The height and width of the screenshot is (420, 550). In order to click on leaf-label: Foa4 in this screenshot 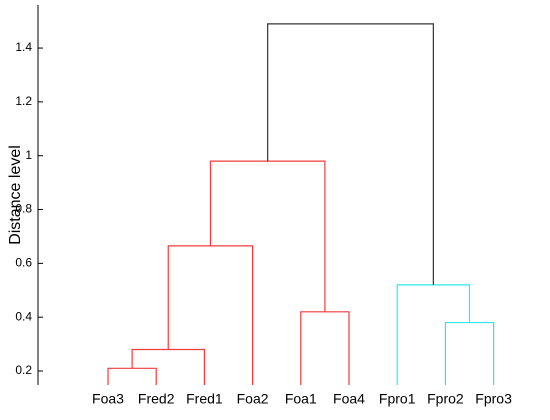, I will do `click(349, 399)`.